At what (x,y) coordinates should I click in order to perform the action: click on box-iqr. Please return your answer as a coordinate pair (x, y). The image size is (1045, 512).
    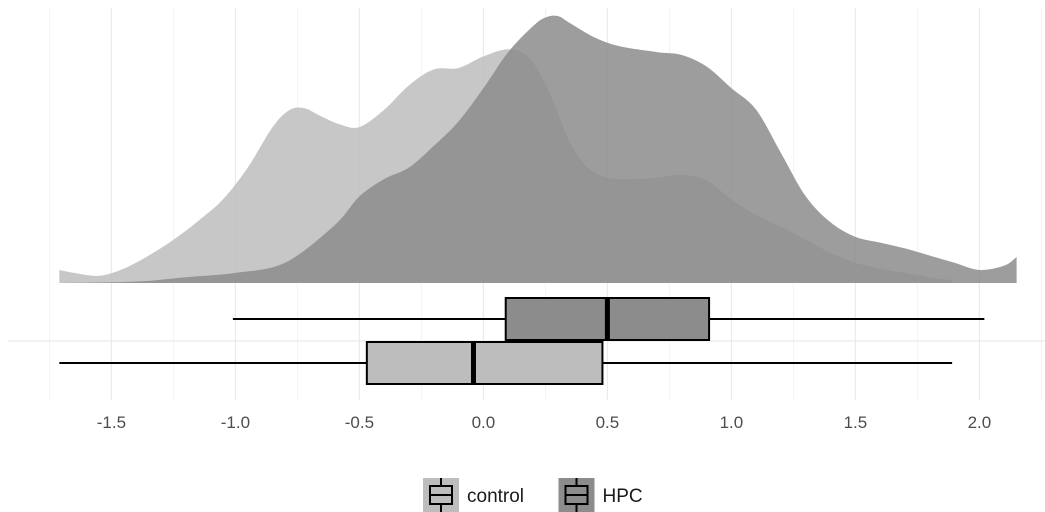
    Looking at the image, I should click on (484, 363).